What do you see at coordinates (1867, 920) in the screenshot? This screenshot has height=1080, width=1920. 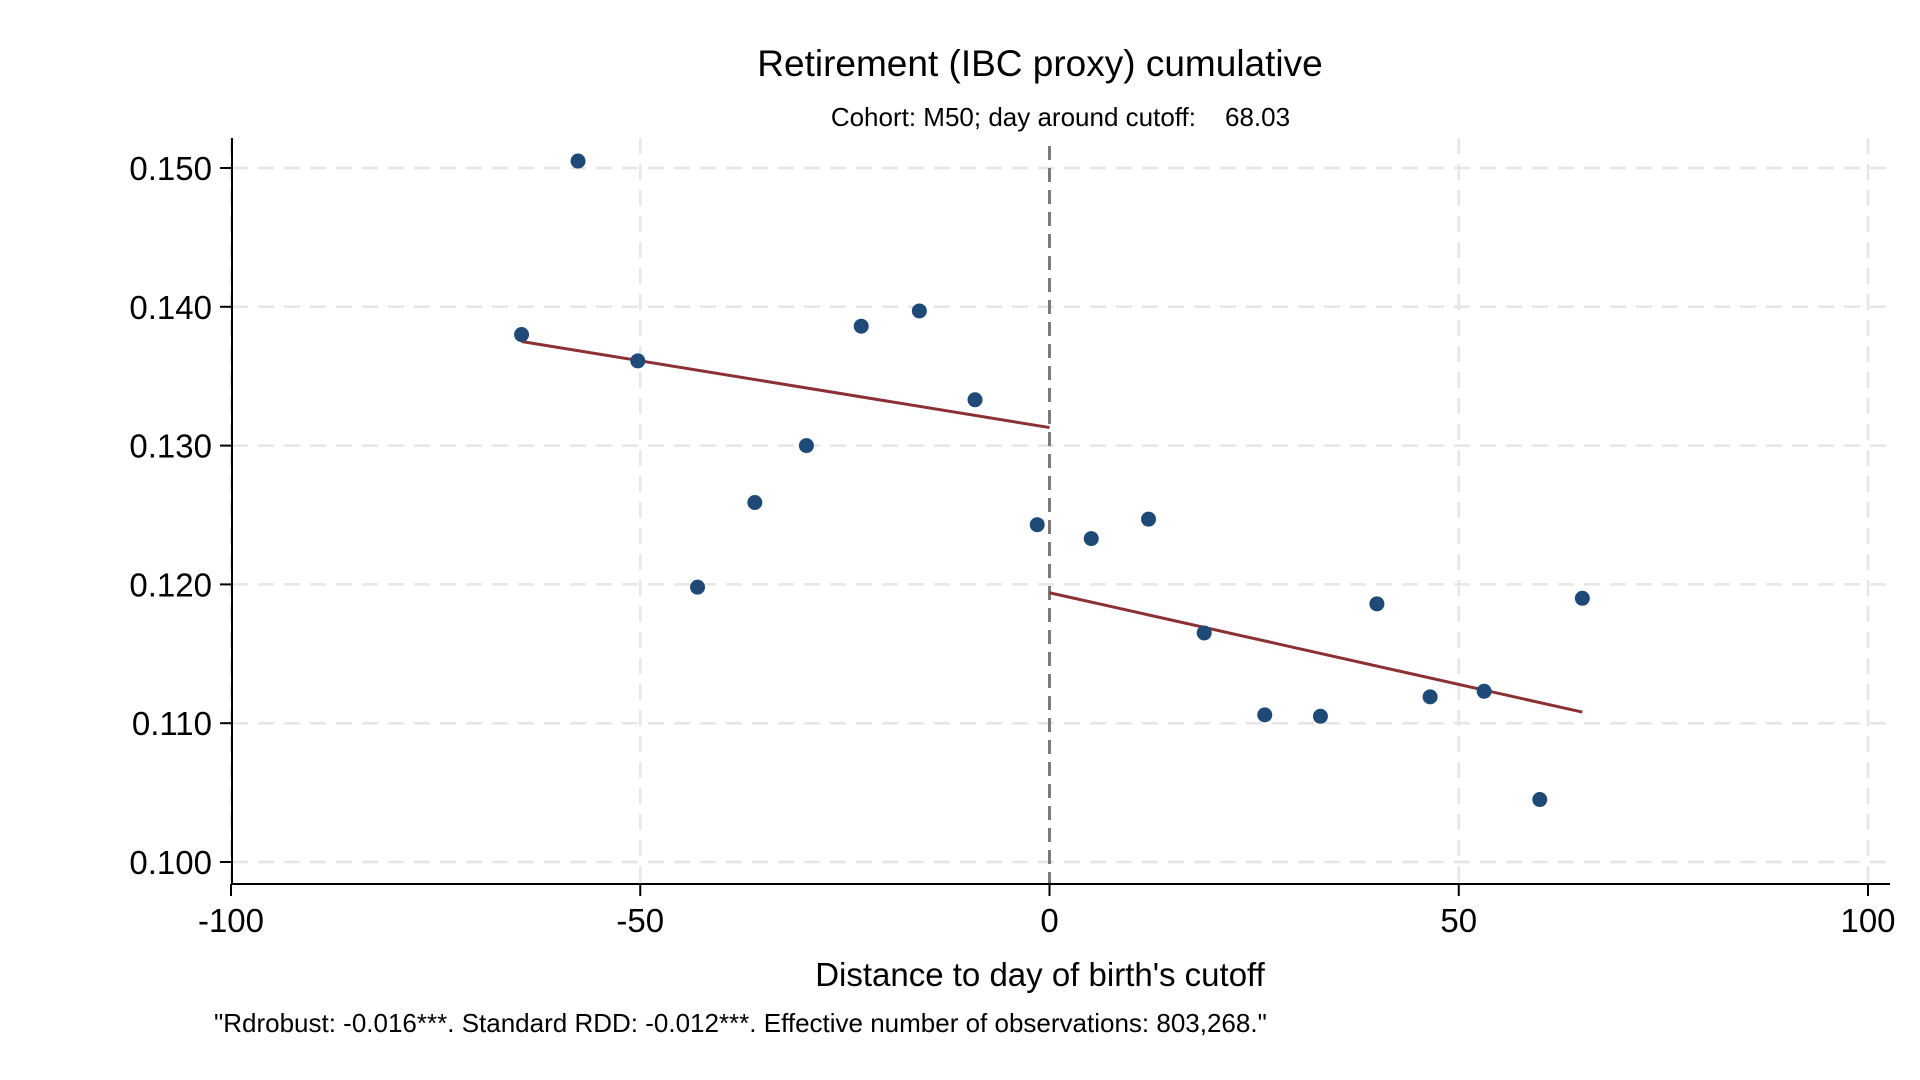 I see `x-tick-label: 100` at bounding box center [1867, 920].